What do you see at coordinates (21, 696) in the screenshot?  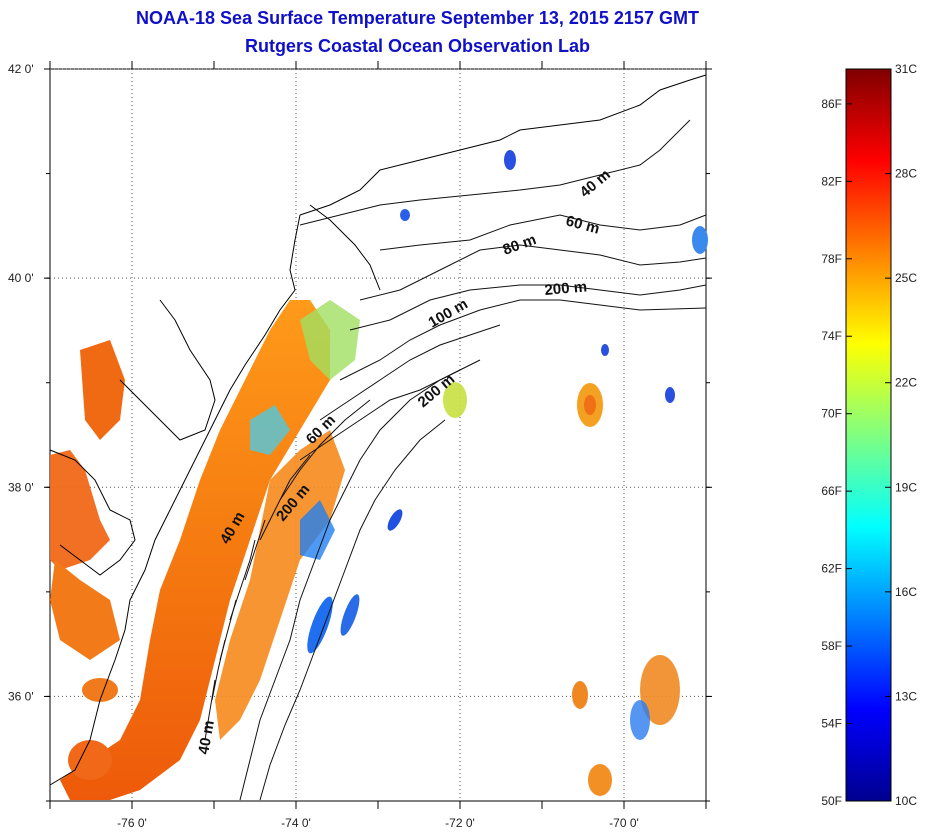 I see `lat-tick-label: 36 0'` at bounding box center [21, 696].